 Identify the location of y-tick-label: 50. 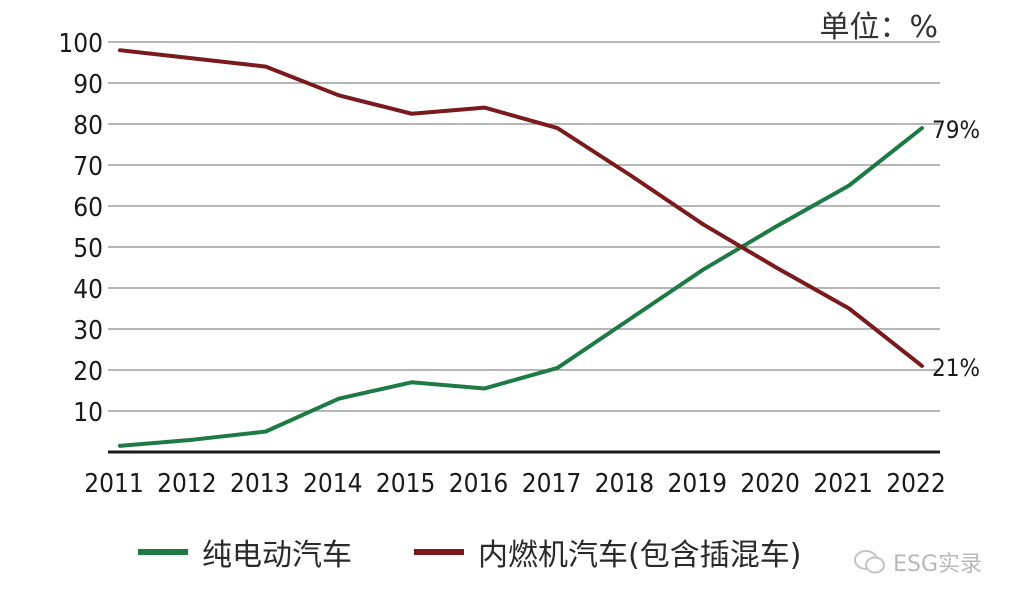
(88, 249).